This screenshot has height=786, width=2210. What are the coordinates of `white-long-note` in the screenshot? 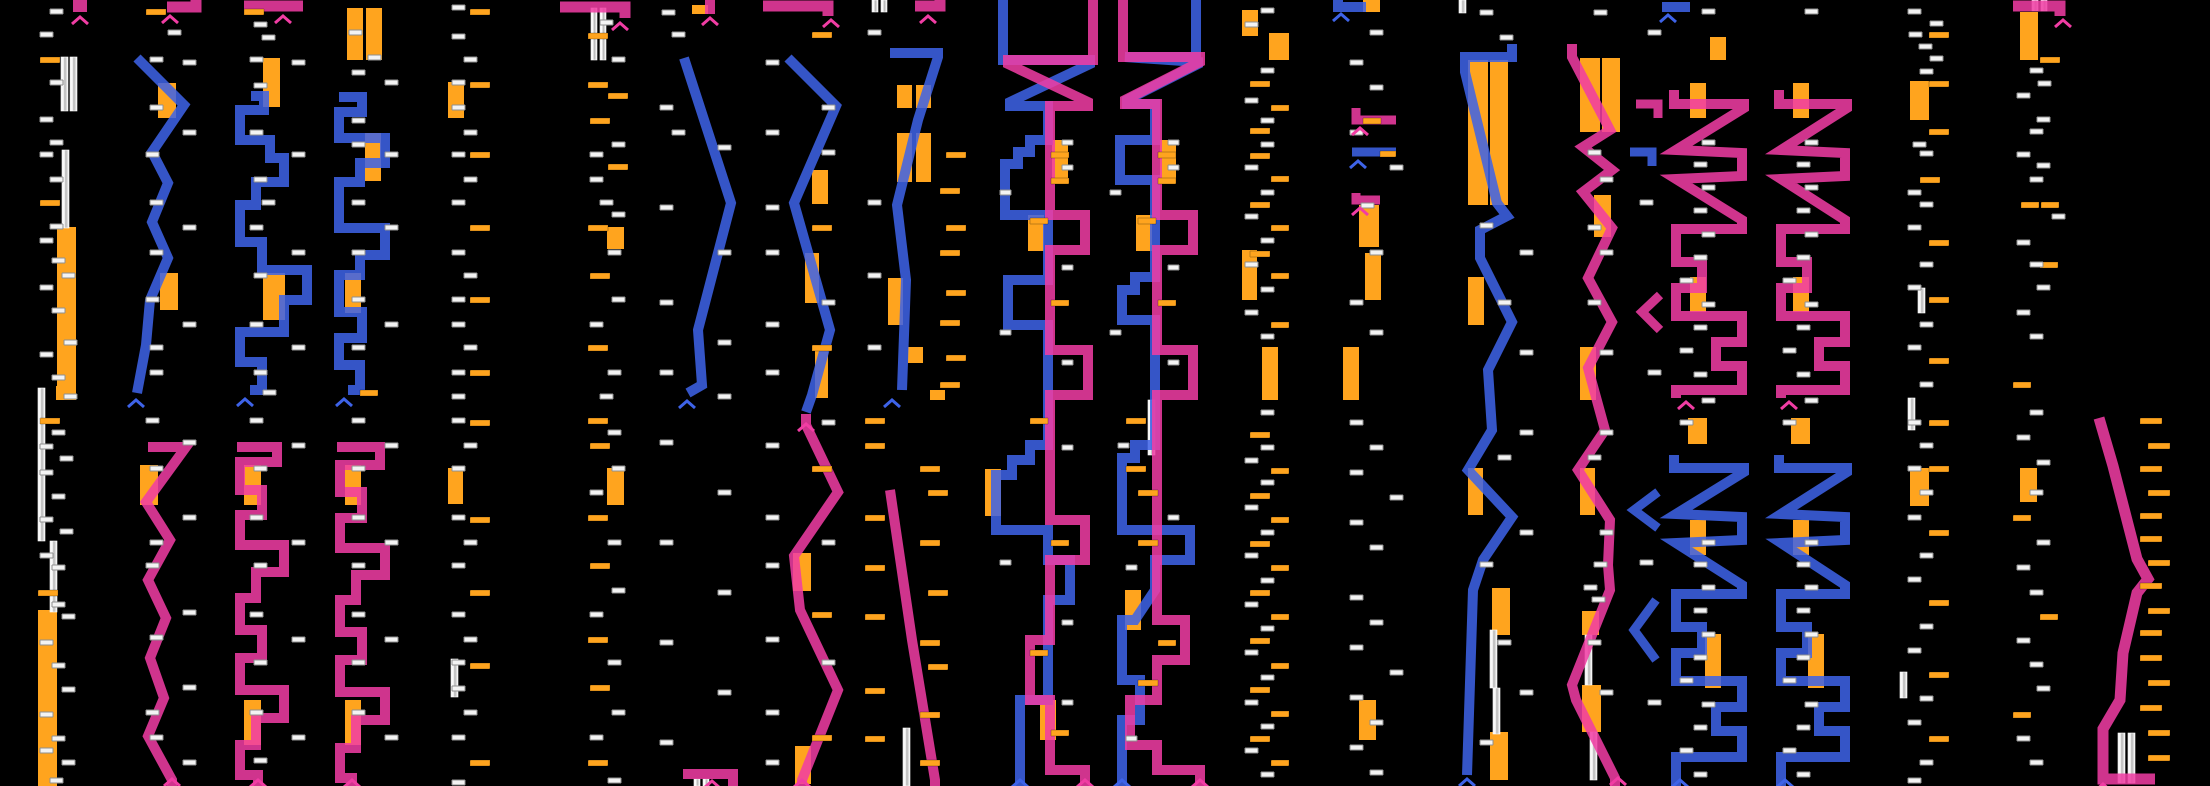 It's located at (1921, 300).